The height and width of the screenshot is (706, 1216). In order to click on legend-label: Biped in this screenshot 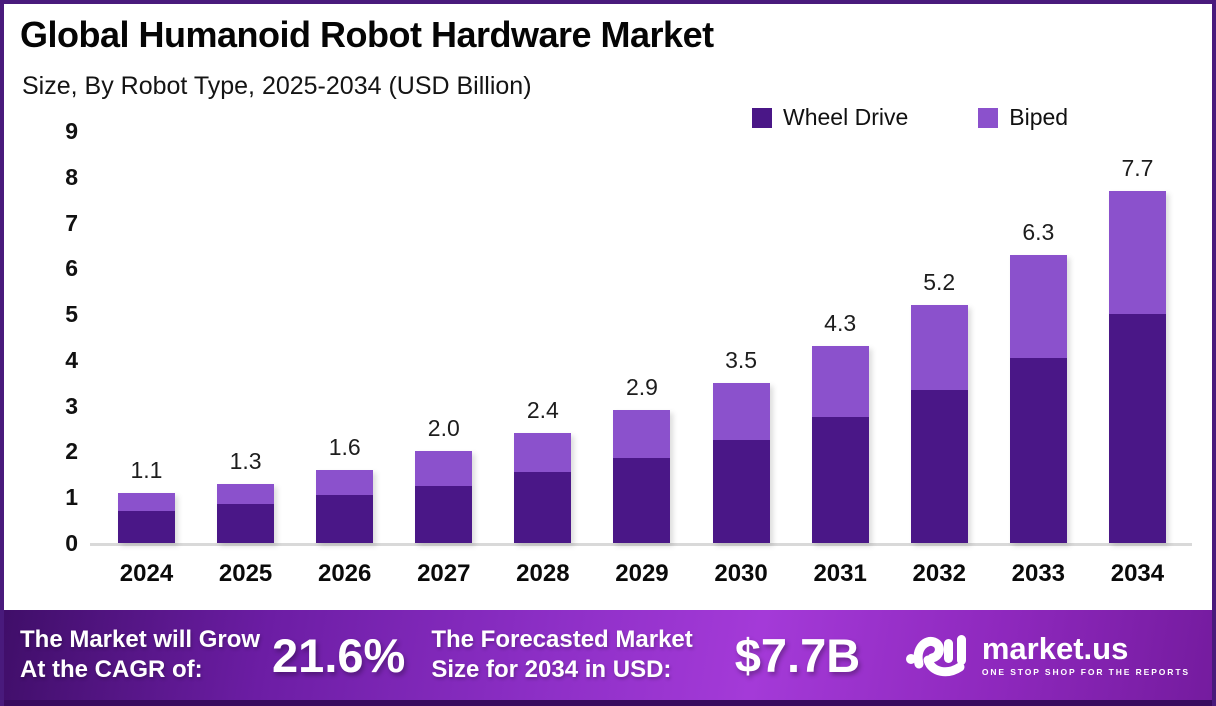, I will do `click(1039, 117)`.